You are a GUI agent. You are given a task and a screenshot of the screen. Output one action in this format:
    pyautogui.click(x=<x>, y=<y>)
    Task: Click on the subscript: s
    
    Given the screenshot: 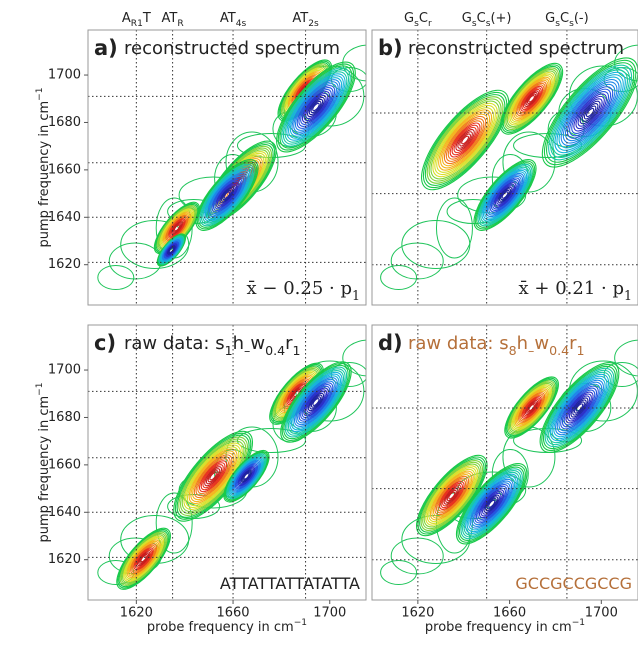 What is the action you would take?
    pyautogui.click(x=474, y=24)
    